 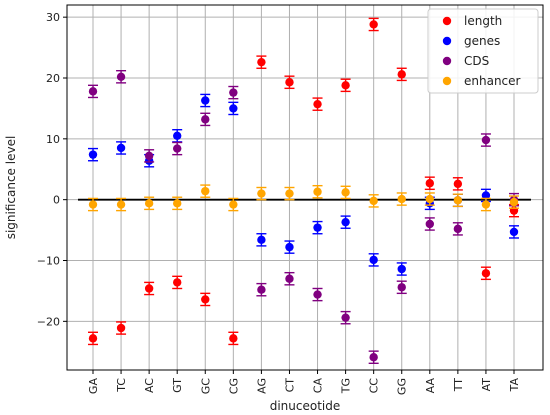 I want to click on x-tick-label-ca: CA, so click(x=318, y=386).